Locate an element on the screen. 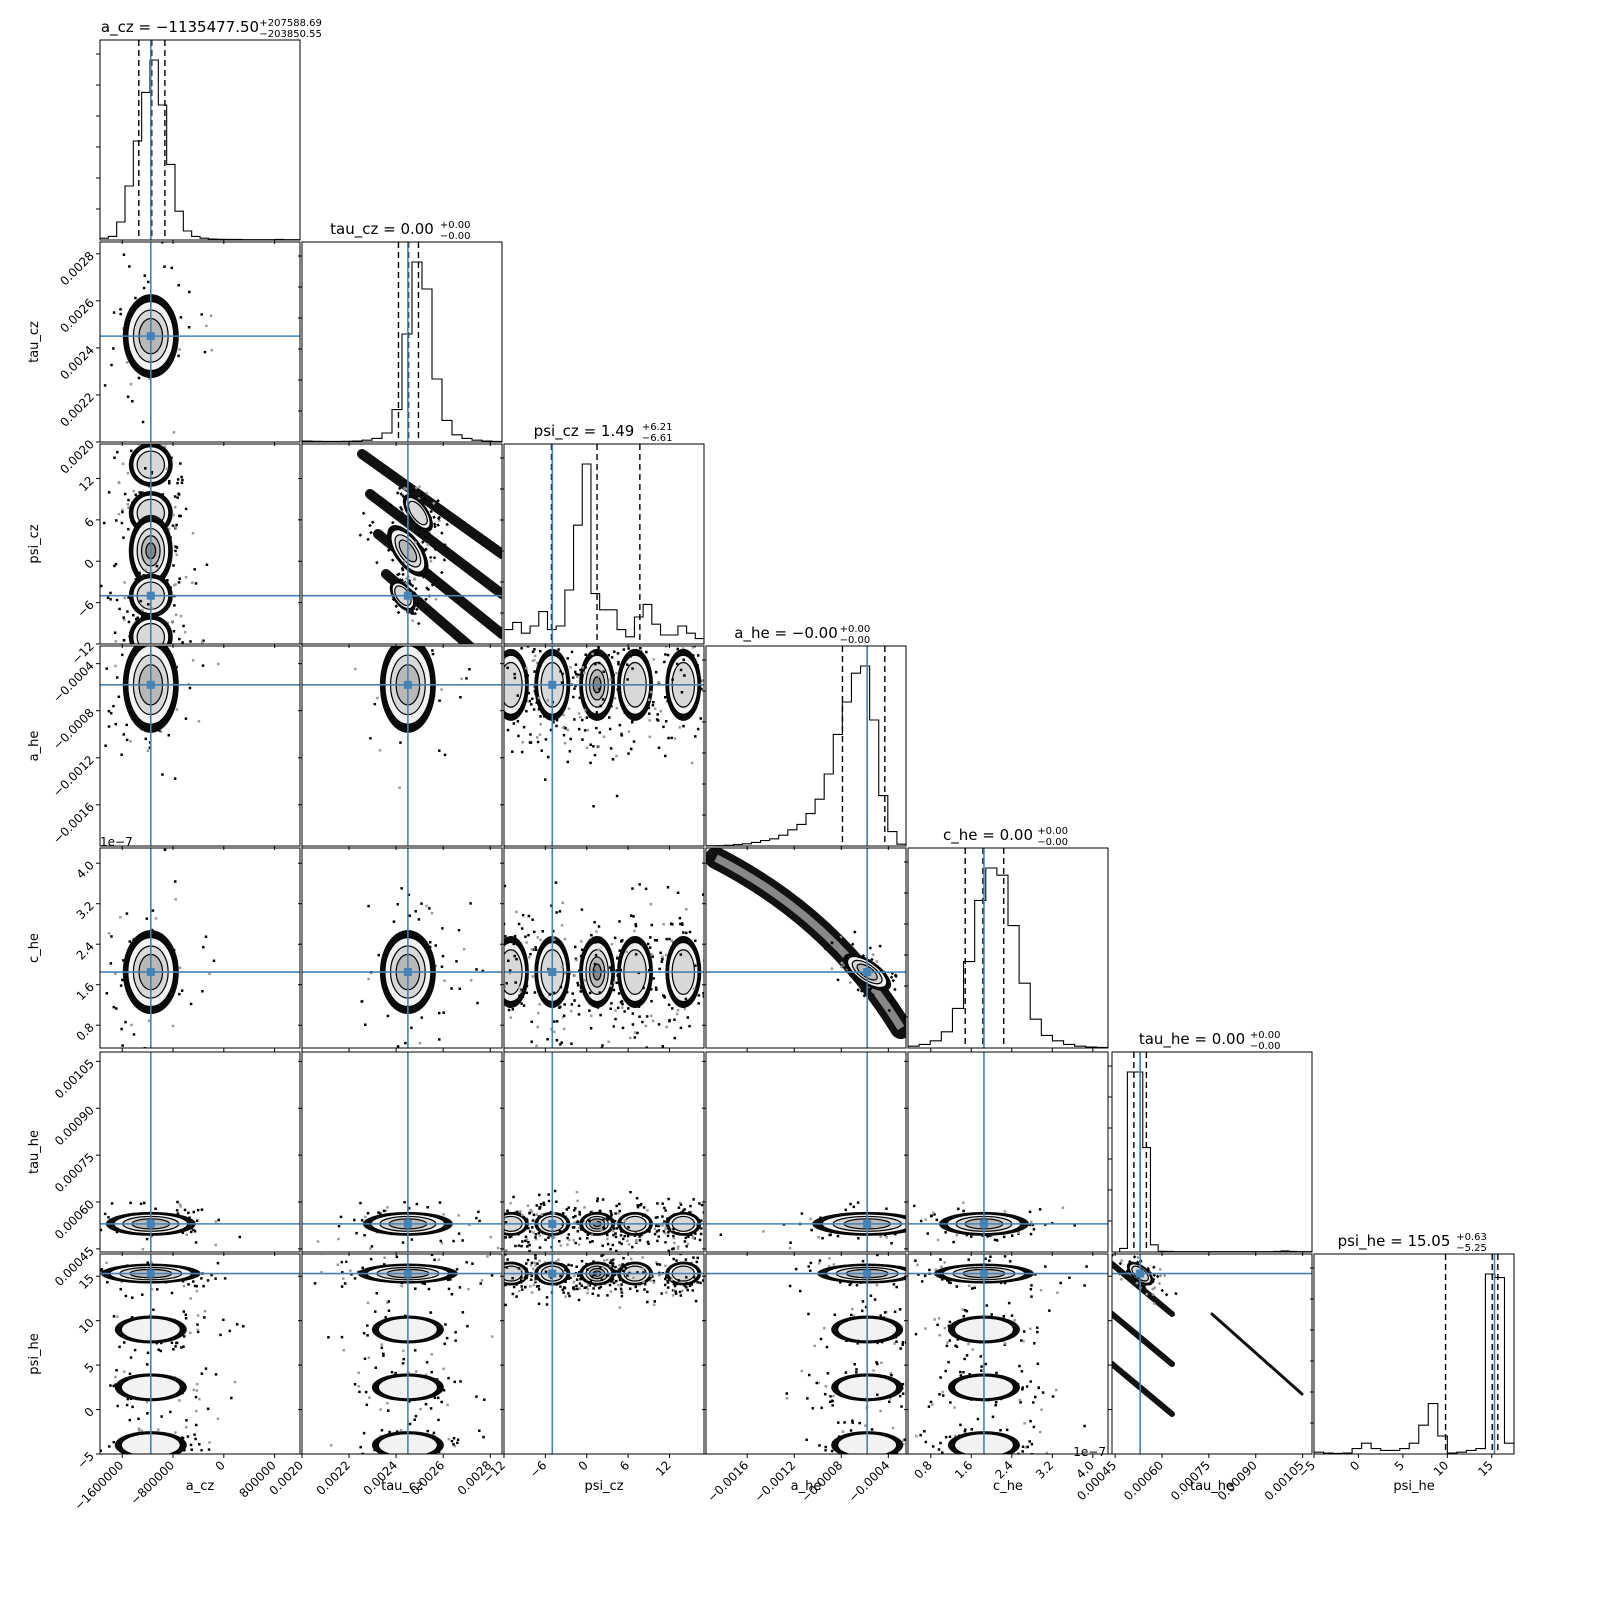 The image size is (1600, 1600). panel-tau_cz-vs-a_cz: 0.0020 0.0022 0.0024 0.0026 0.0028 is located at coordinates (179, 359).